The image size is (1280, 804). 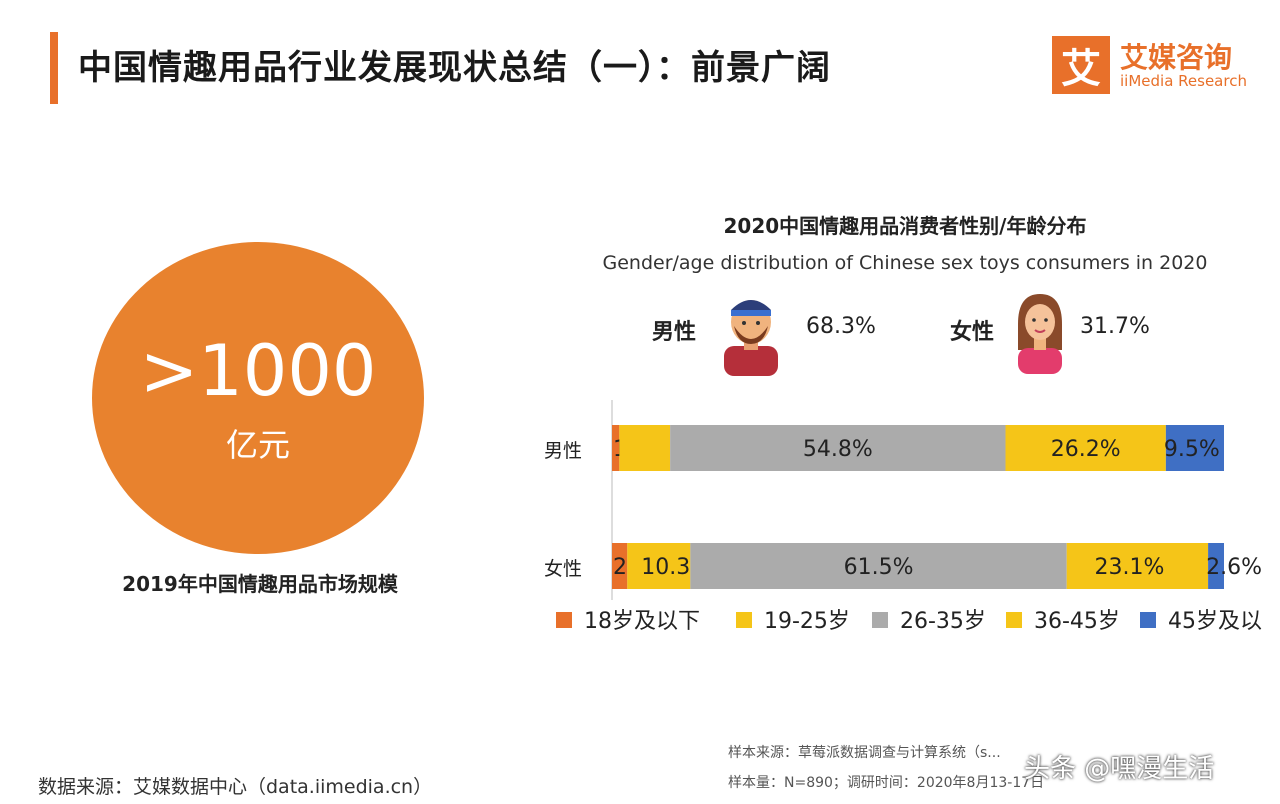 I want to click on logo-mark: 艾, so click(x=1081, y=65).